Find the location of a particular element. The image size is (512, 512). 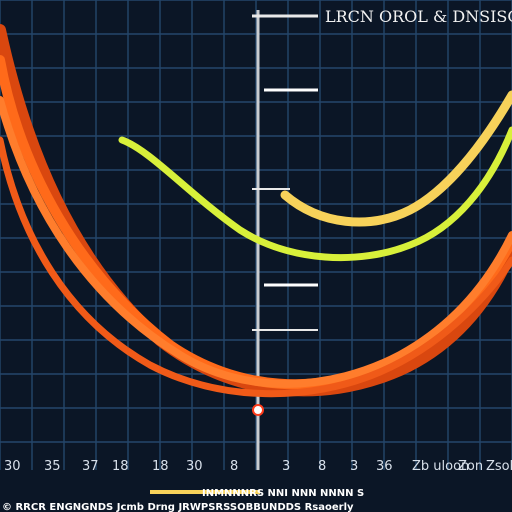

x-tick-label: Zsobjuon is located at coordinates (499, 466).